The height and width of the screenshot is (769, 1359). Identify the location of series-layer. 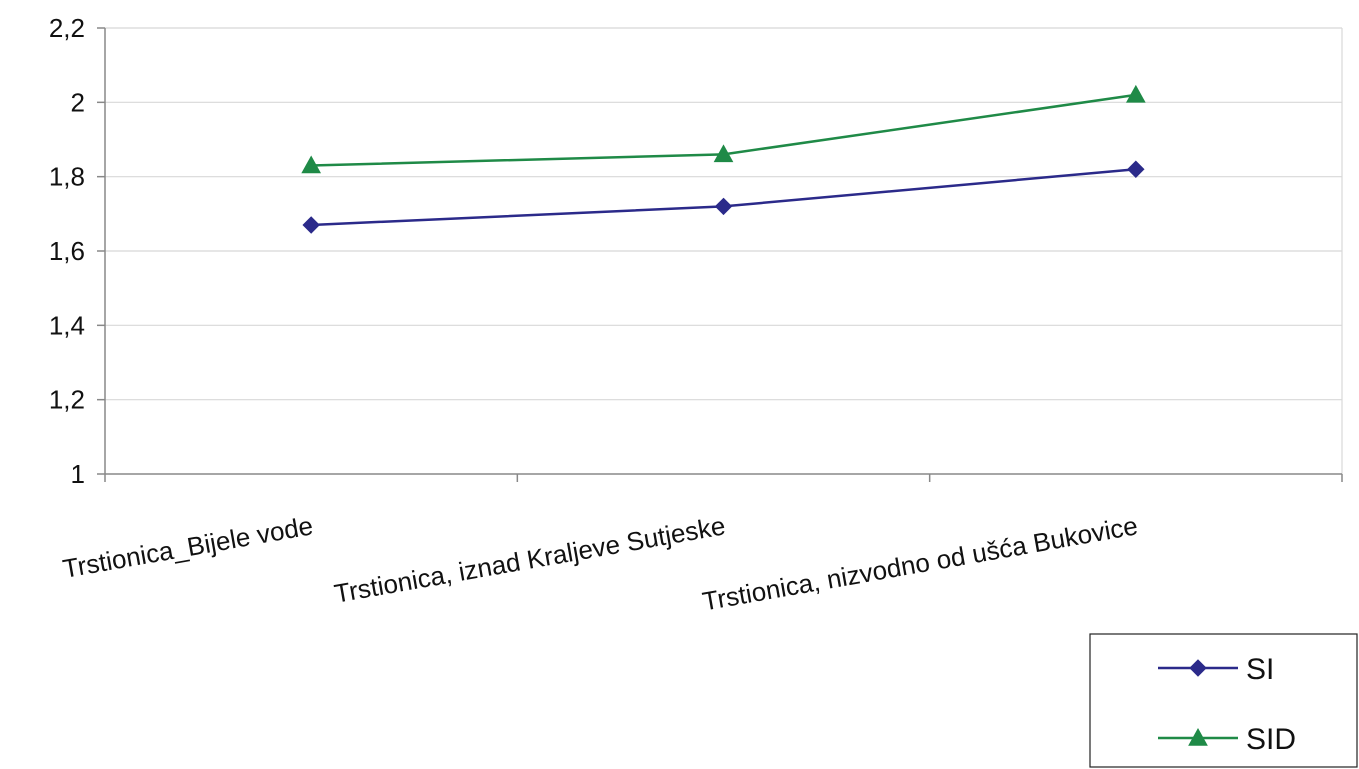
(723, 159).